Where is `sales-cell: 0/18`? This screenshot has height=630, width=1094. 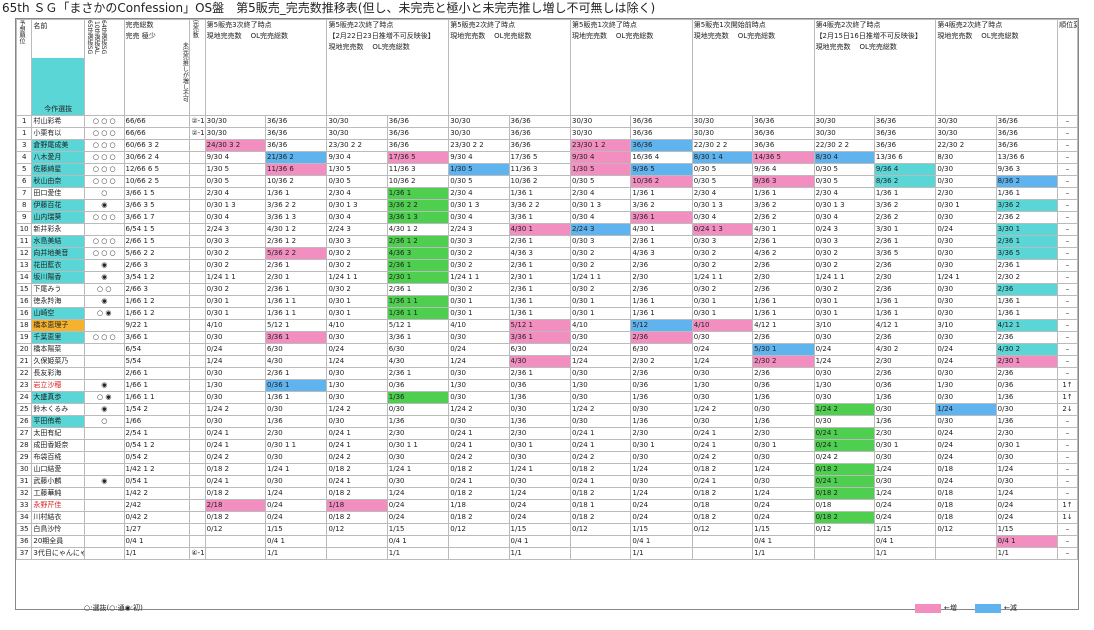
sales-cell: 0/18 is located at coordinates (966, 493).